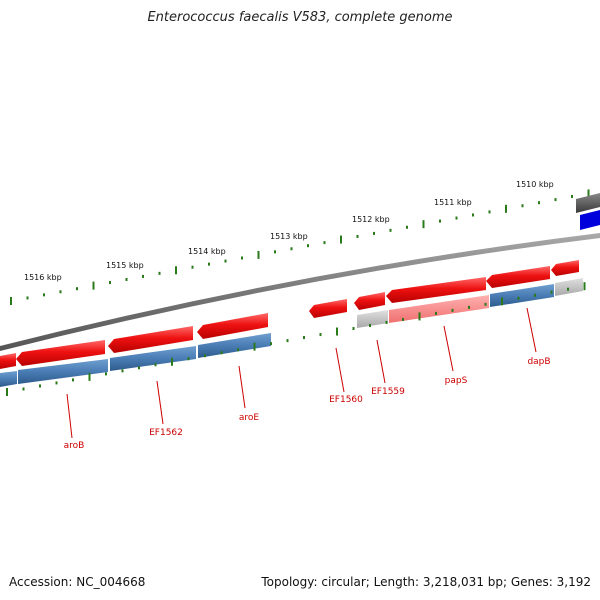 The height and width of the screenshot is (600, 600). I want to click on gene-label-arob: aroB, so click(74, 446).